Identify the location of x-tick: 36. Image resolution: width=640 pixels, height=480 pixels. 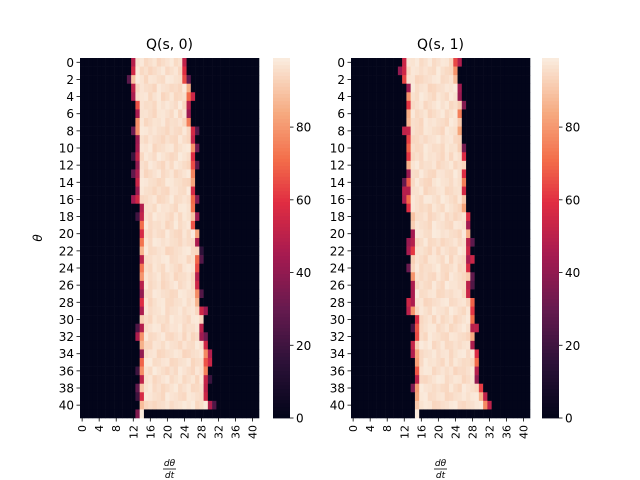
(236, 428).